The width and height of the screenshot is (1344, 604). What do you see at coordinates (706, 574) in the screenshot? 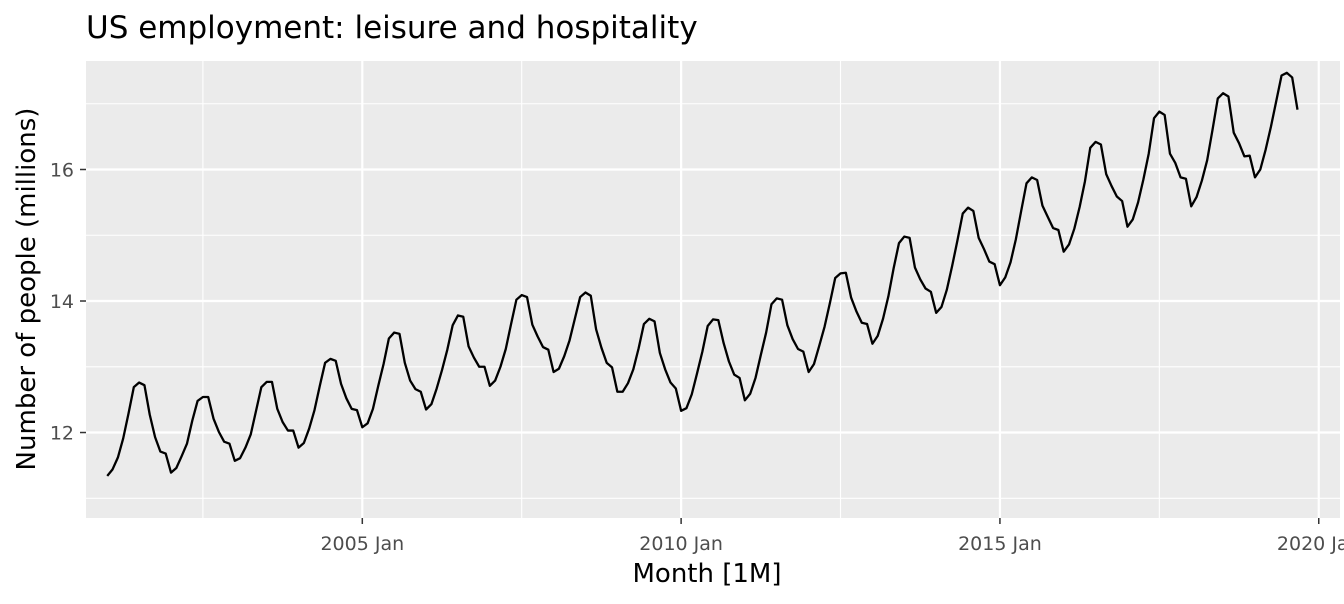
I see `x-axis-title: Month [1M]` at bounding box center [706, 574].